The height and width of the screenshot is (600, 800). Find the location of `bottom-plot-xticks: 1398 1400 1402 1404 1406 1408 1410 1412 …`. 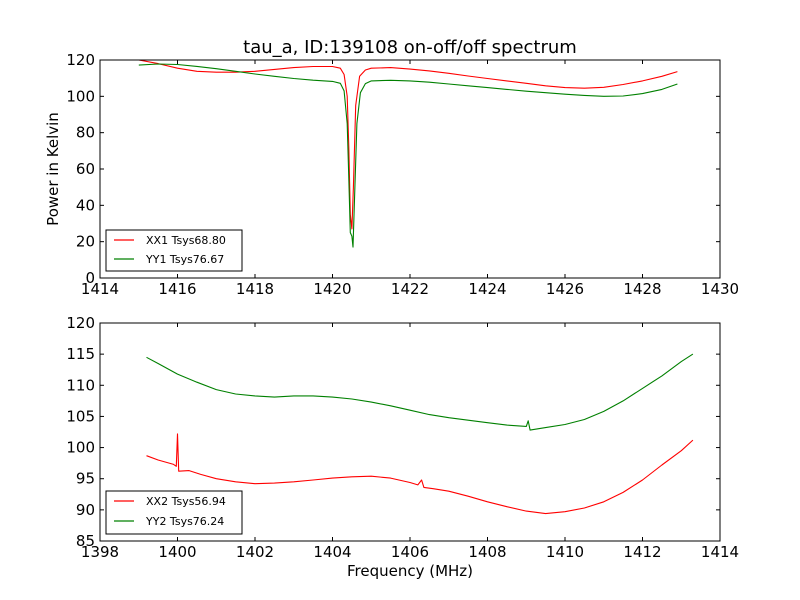

bottom-plot-xticks: 1398 1400 1402 1404 1406 1408 1410 1412 … is located at coordinates (410, 552).